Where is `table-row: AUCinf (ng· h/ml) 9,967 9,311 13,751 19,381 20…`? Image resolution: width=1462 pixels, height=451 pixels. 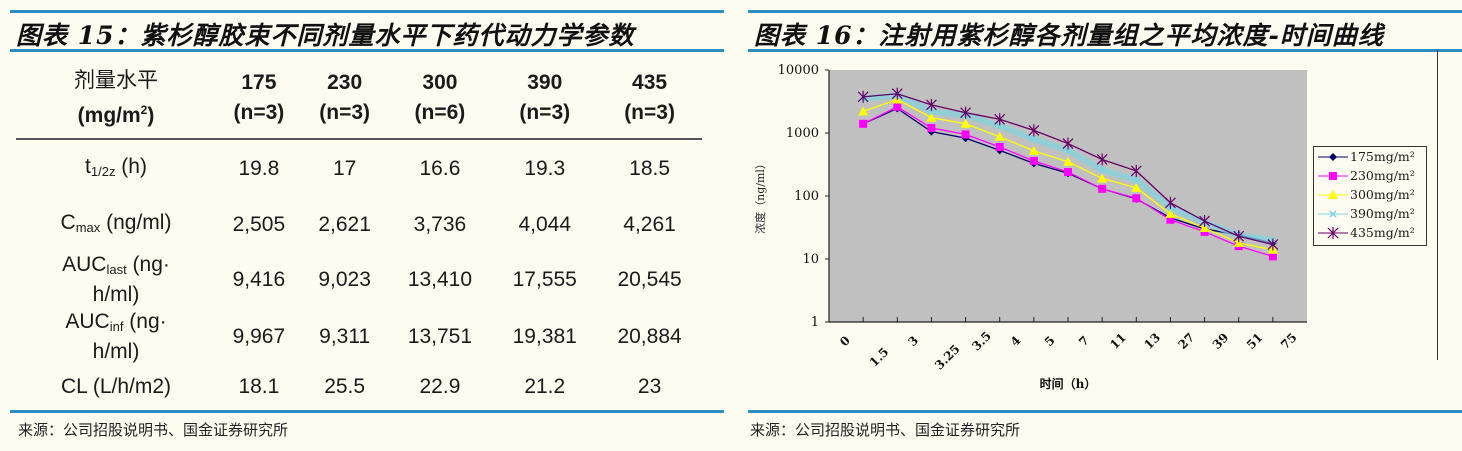
table-row: AUCinf (ng· h/ml) 9,967 9,311 13,751 19,381 20… is located at coordinates (359, 336).